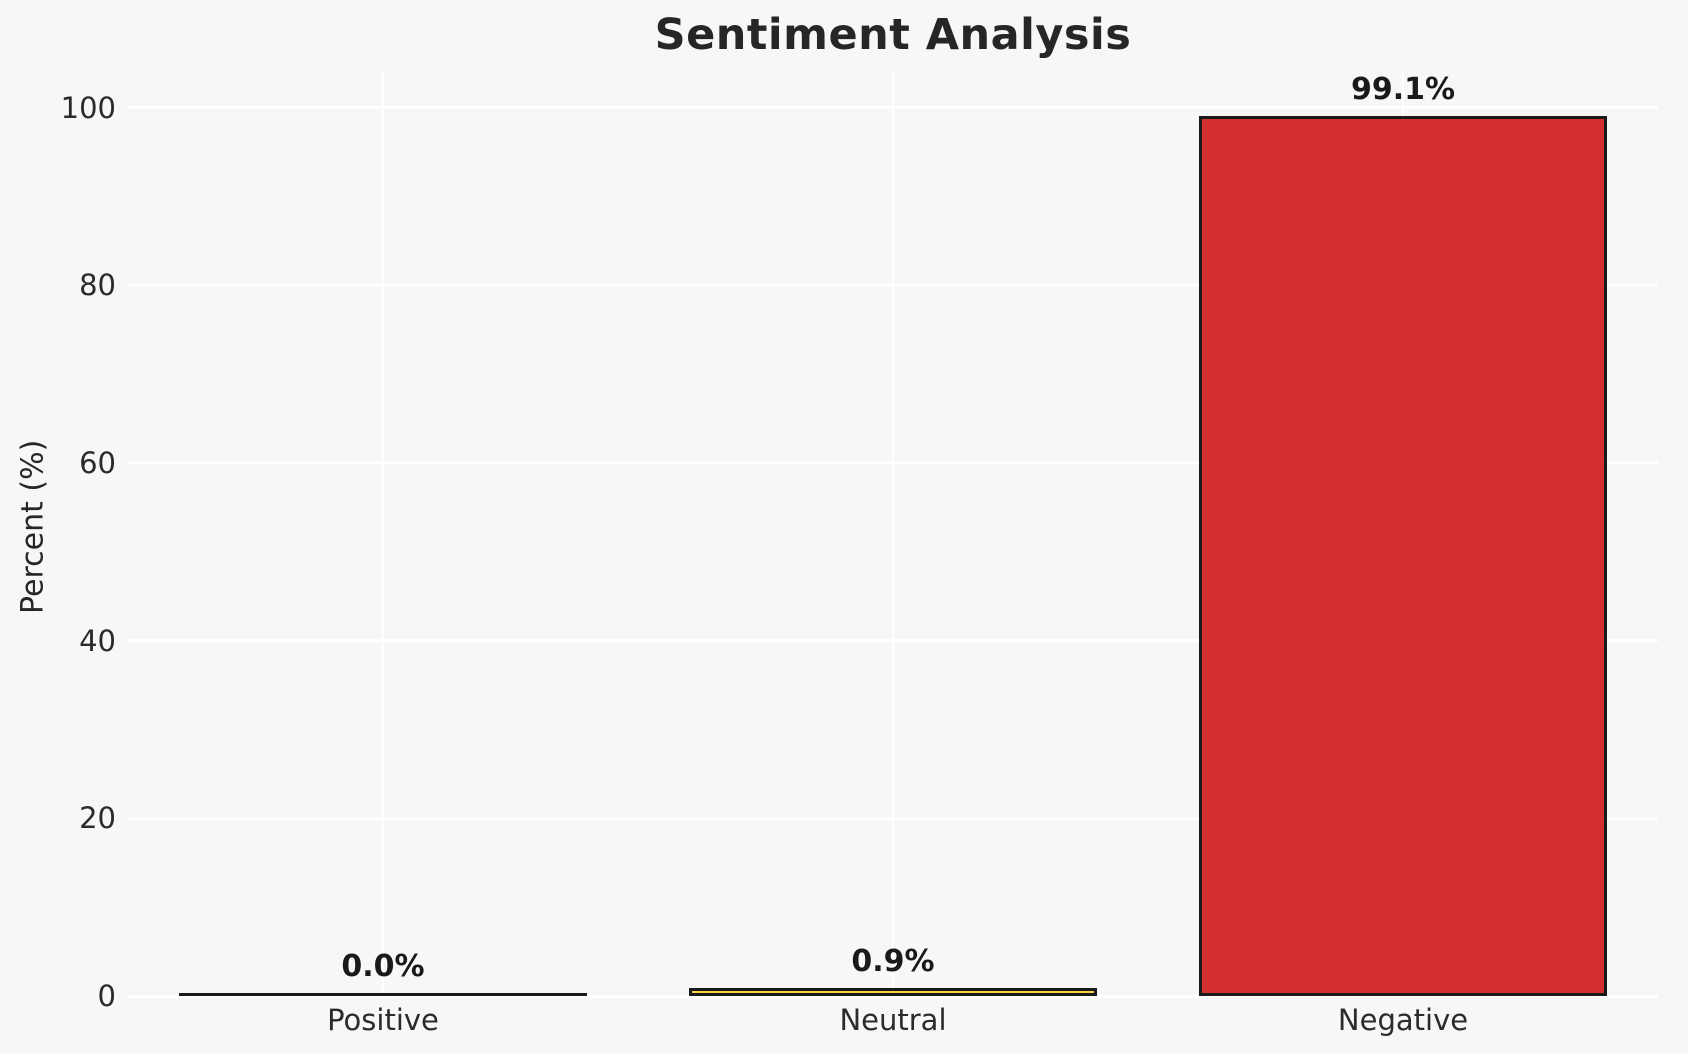  Describe the element at coordinates (1403, 1020) in the screenshot. I see `x-tick-label-negative: Negative` at that location.